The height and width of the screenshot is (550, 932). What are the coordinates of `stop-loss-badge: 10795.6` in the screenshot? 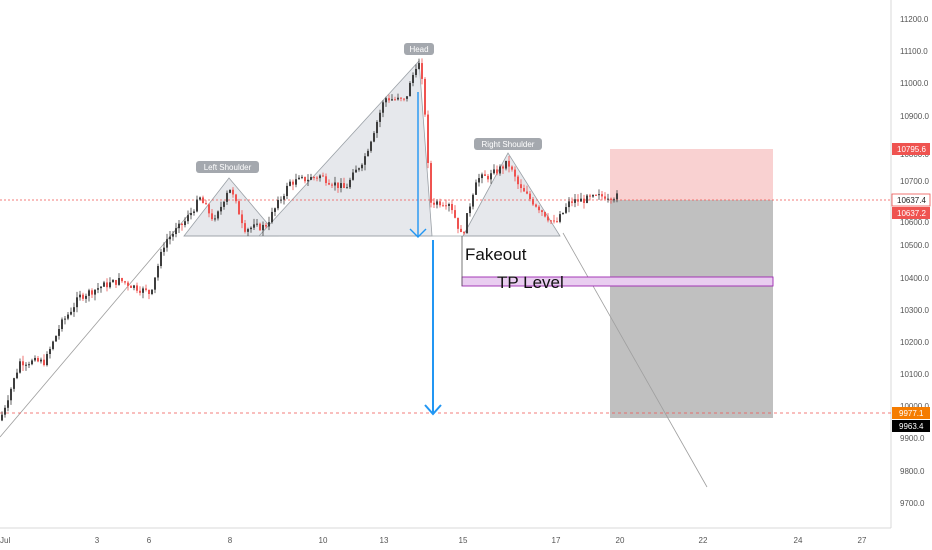 It's located at (911, 149).